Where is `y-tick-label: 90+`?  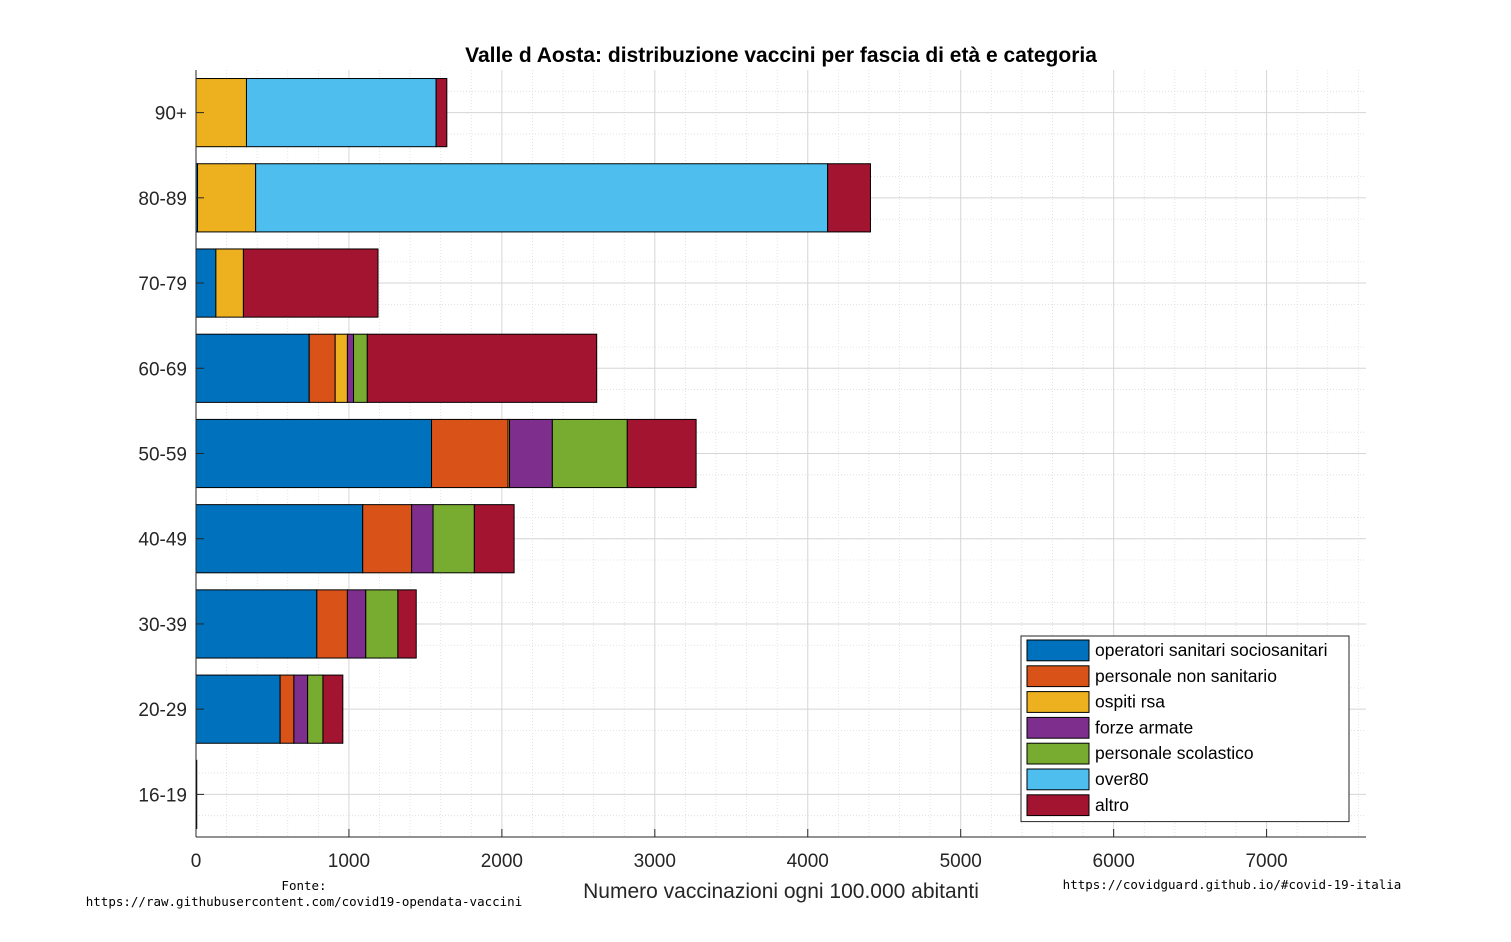
y-tick-label: 90+ is located at coordinates (171, 114).